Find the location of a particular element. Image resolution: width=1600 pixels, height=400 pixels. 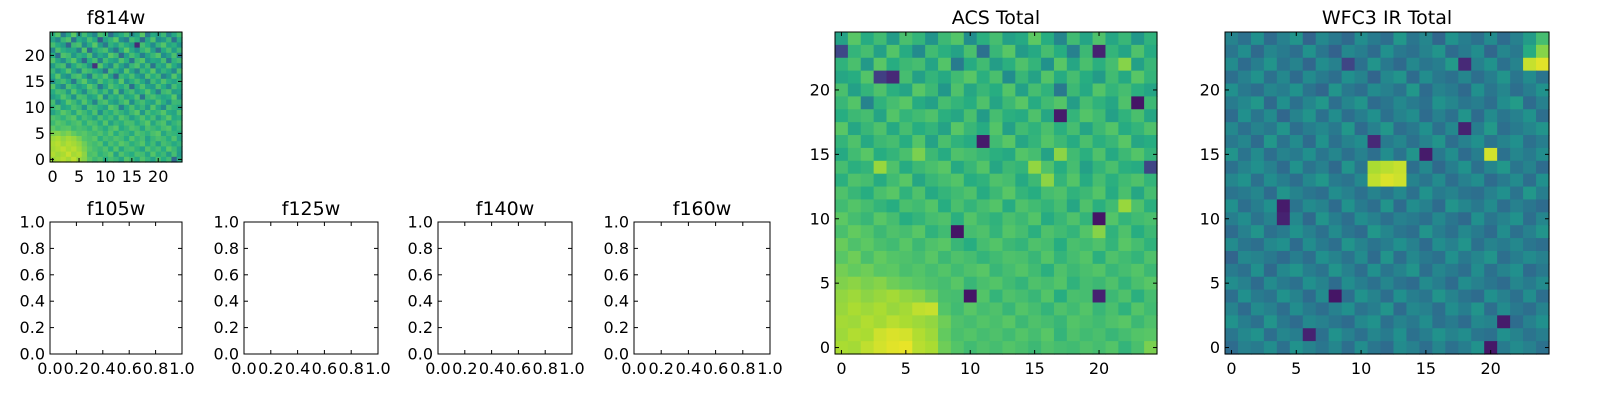

y-tick-label: 0.2 is located at coordinates (420, 327).